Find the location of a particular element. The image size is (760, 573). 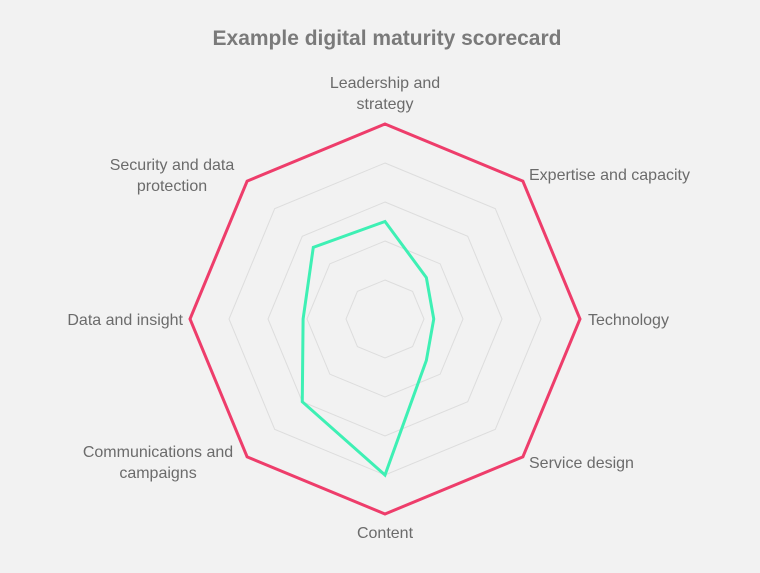

axis-label-line: Technology is located at coordinates (628, 320).